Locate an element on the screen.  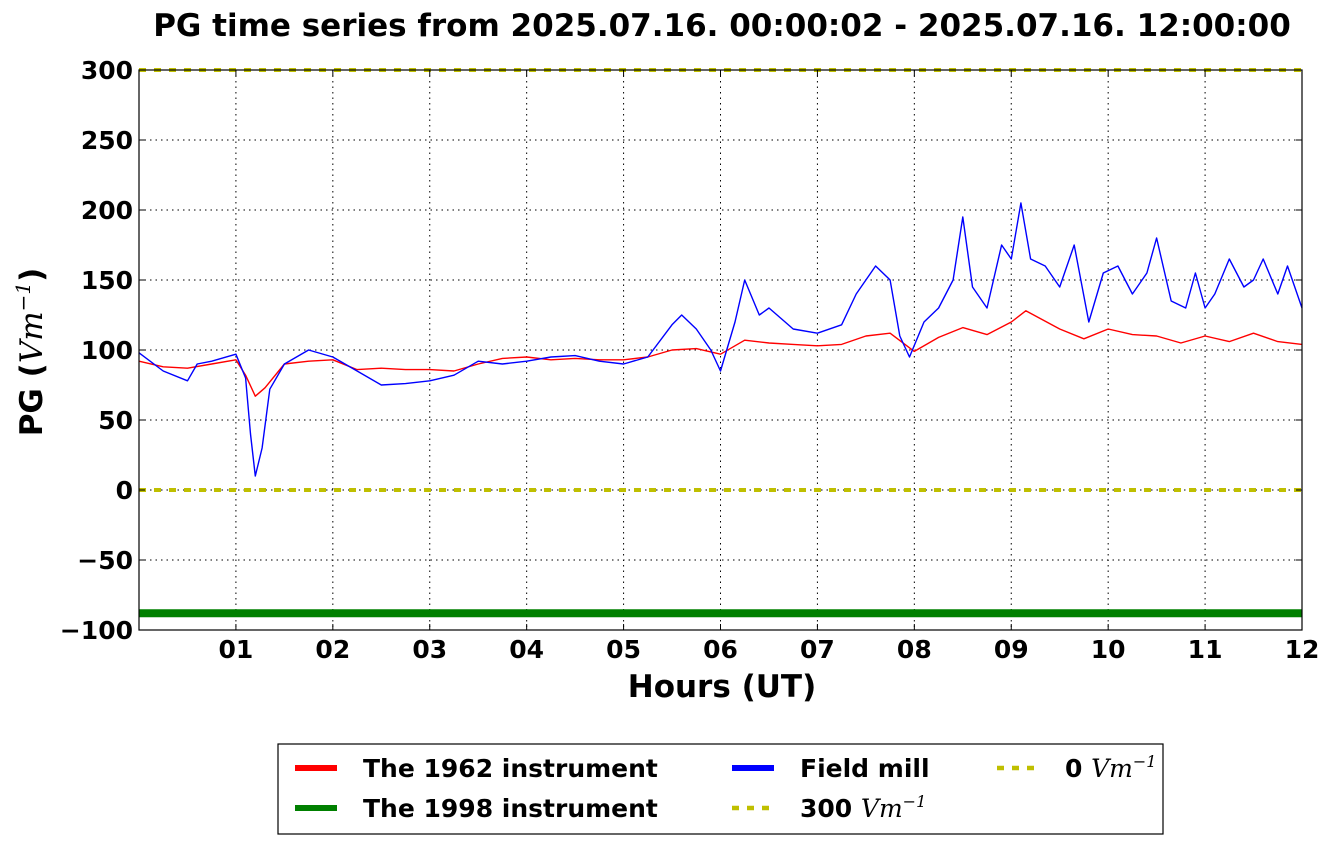
y-axis-label-unit: Vm is located at coordinates (32, 337).